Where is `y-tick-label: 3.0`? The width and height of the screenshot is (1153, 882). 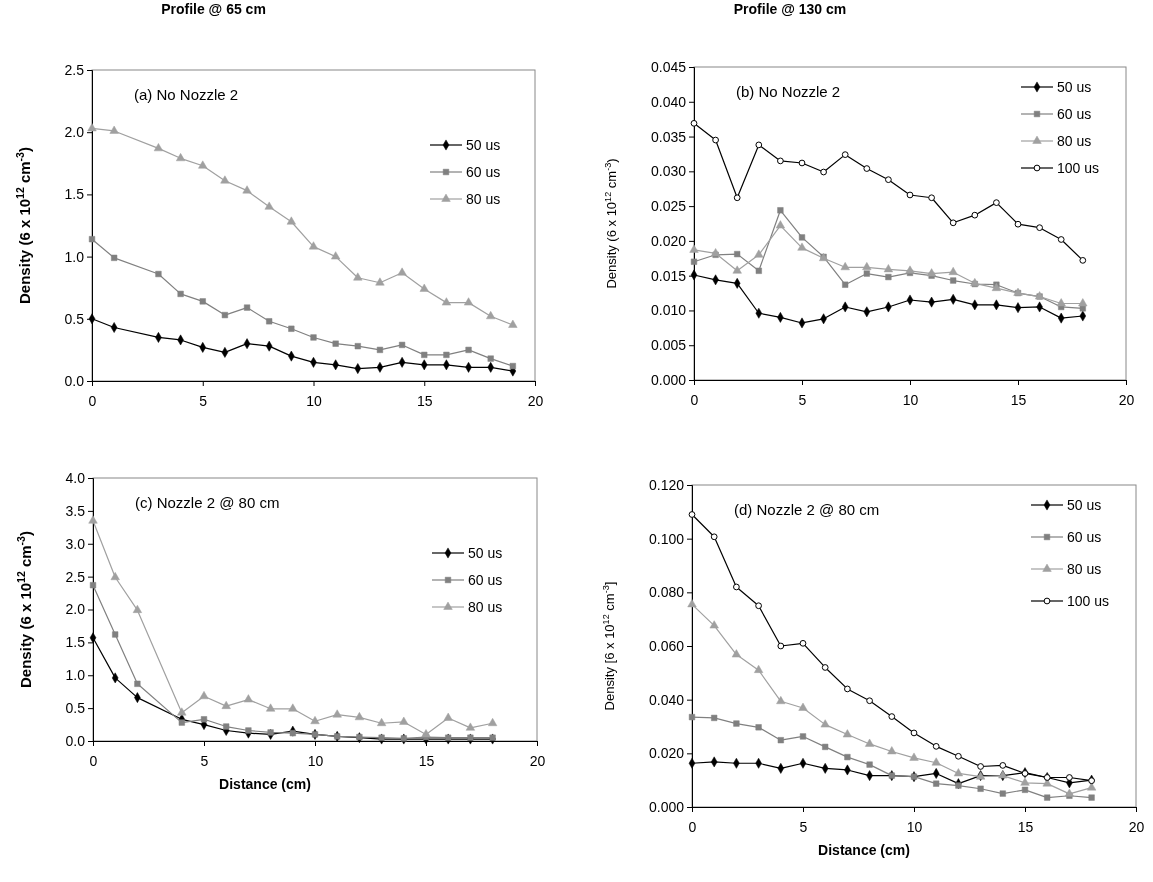 y-tick-label: 3.0 is located at coordinates (75, 543).